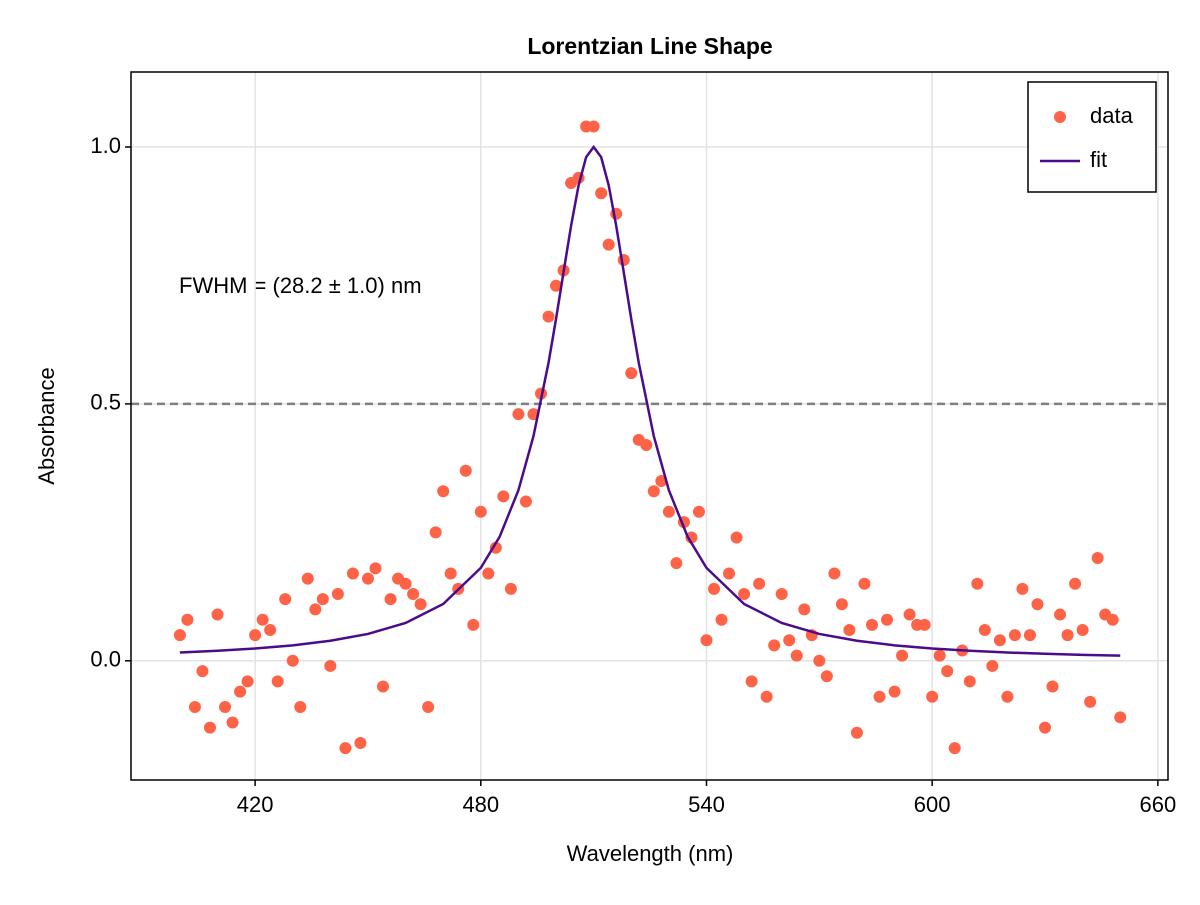  What do you see at coordinates (1112, 115) in the screenshot?
I see `legend-label: data` at bounding box center [1112, 115].